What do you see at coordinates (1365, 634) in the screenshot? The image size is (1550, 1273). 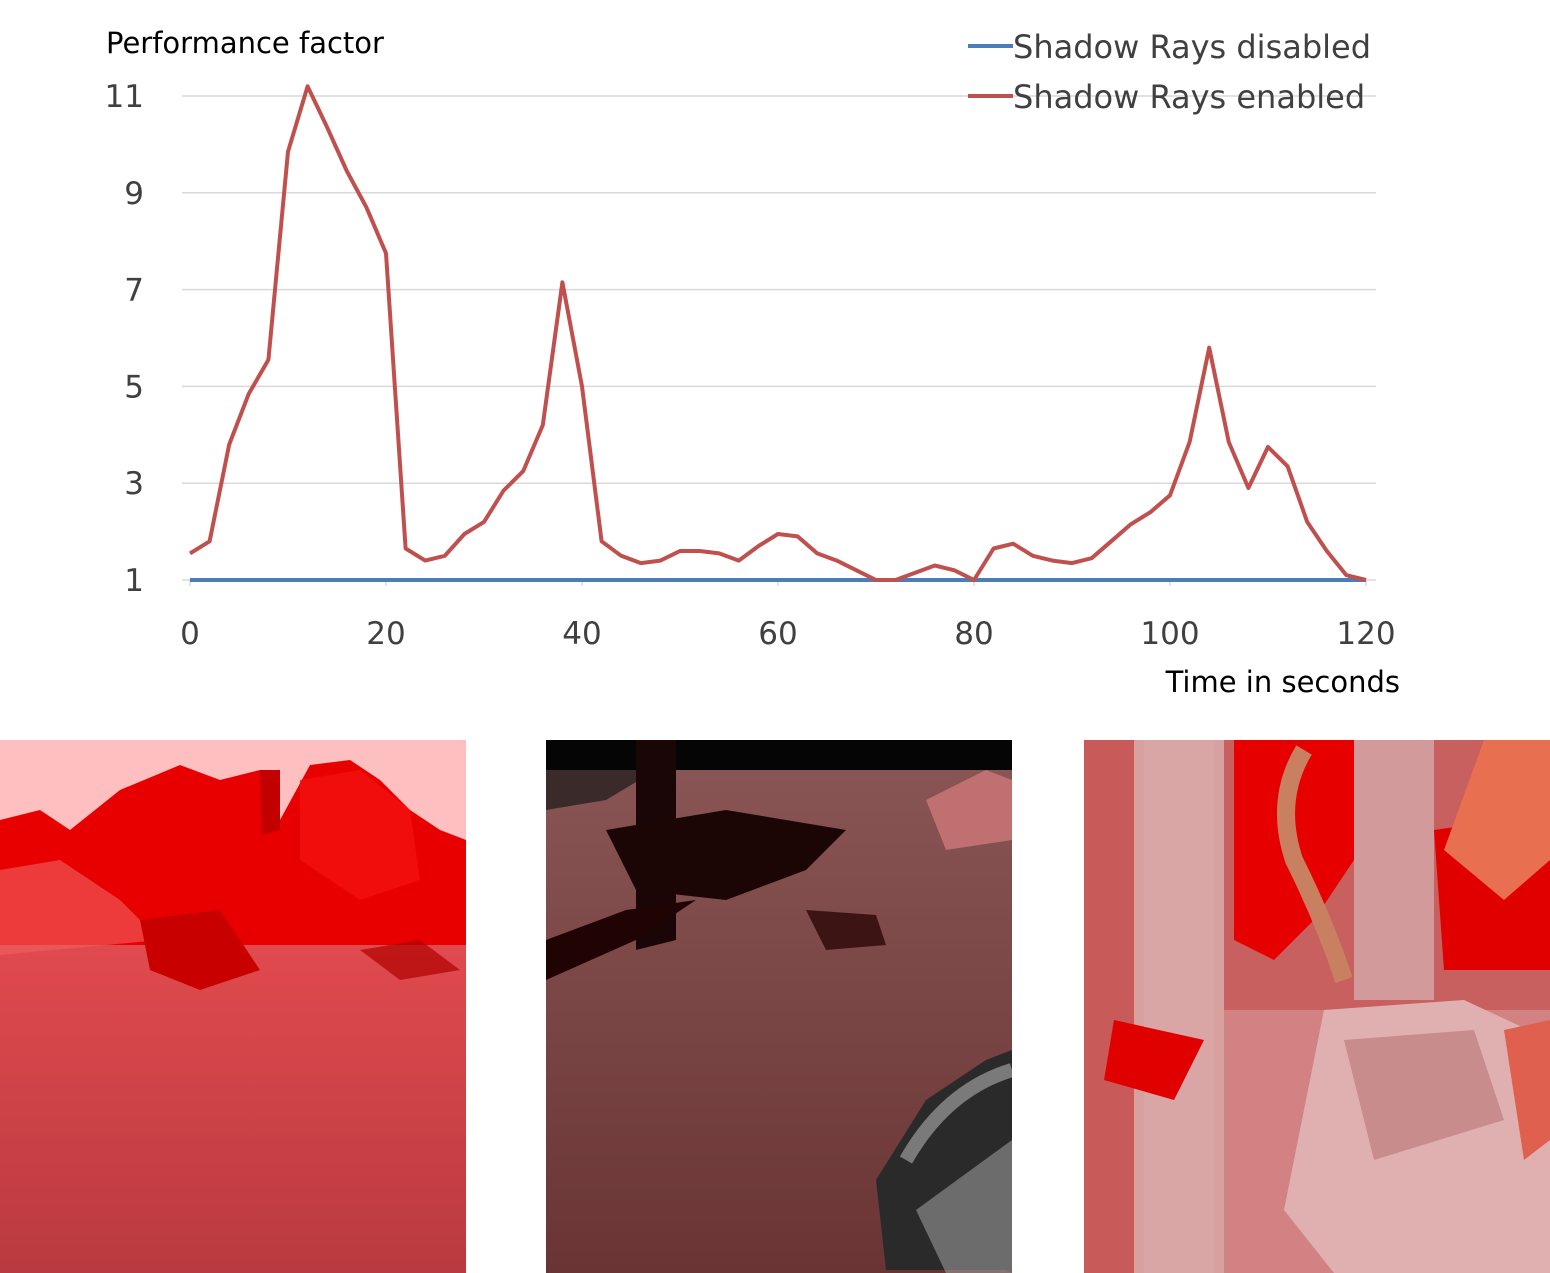 I see `x-tick-label-6: 120` at bounding box center [1365, 634].